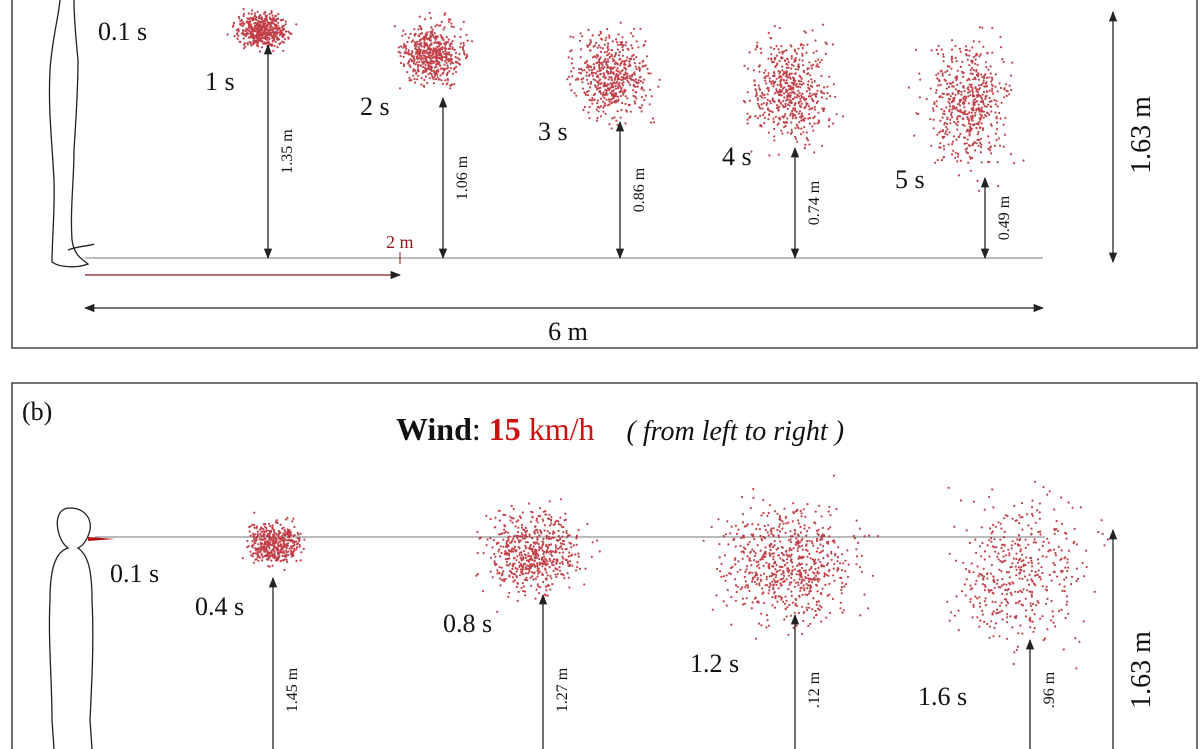 This screenshot has height=749, width=1200. What do you see at coordinates (476, 429) in the screenshot?
I see `colon: :` at bounding box center [476, 429].